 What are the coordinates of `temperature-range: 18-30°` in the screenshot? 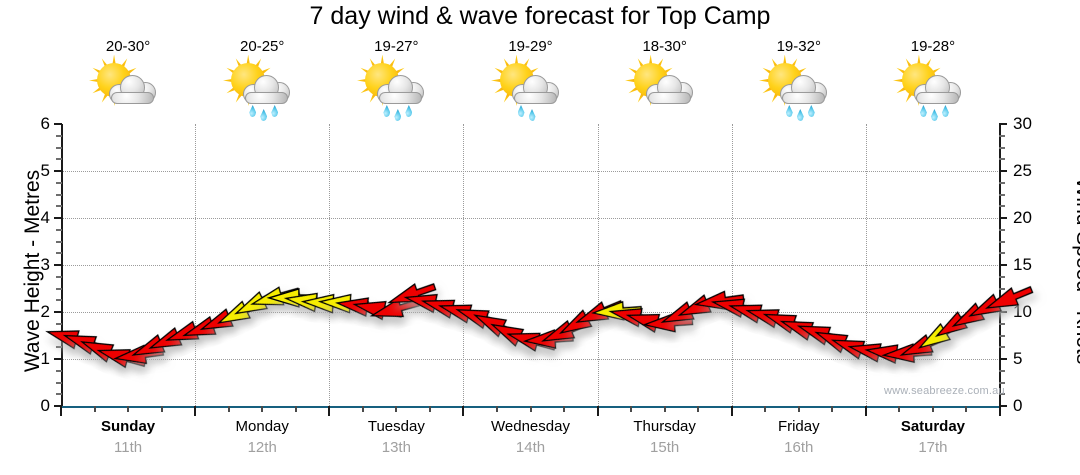 It's located at (664, 46).